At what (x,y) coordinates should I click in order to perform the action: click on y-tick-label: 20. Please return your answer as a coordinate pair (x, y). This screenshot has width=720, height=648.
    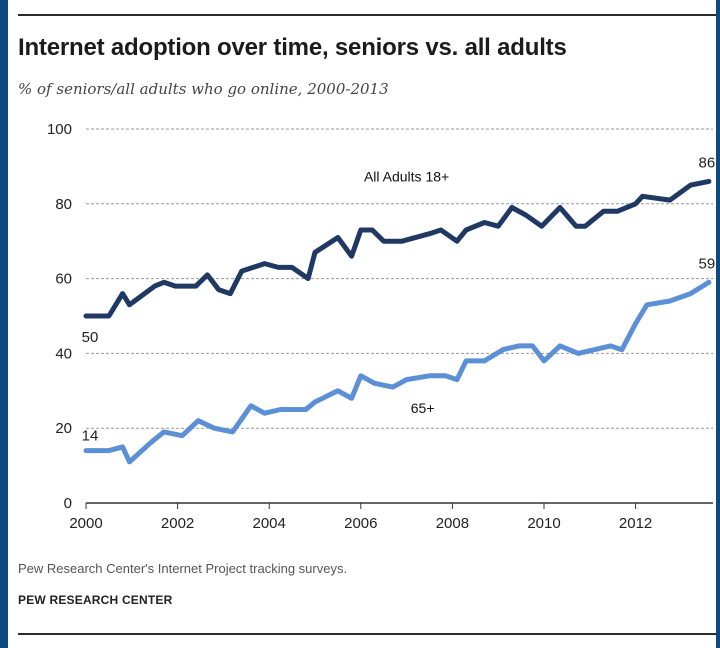
    Looking at the image, I should click on (63, 428).